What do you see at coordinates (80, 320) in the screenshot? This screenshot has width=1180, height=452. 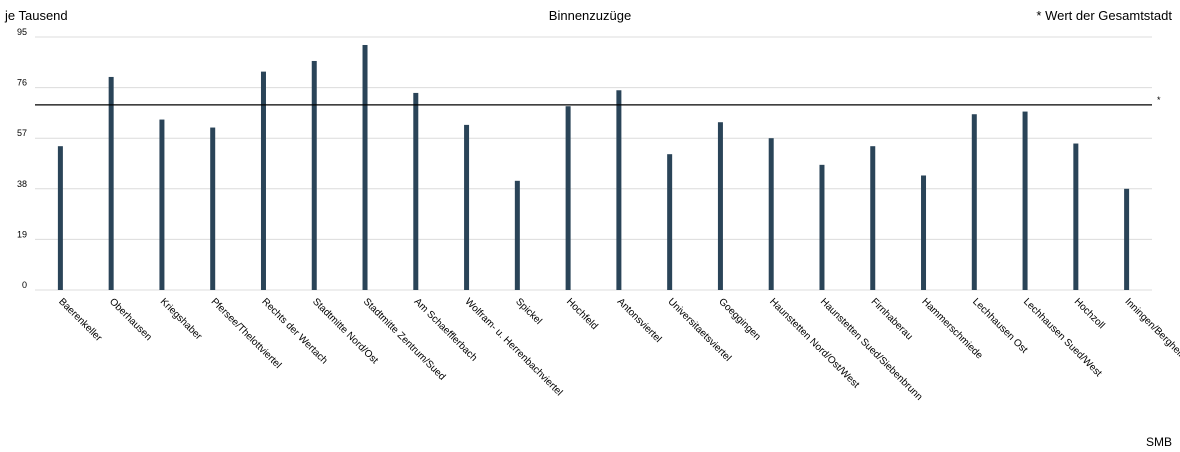 I see `category-label: Baerenkeller` at bounding box center [80, 320].